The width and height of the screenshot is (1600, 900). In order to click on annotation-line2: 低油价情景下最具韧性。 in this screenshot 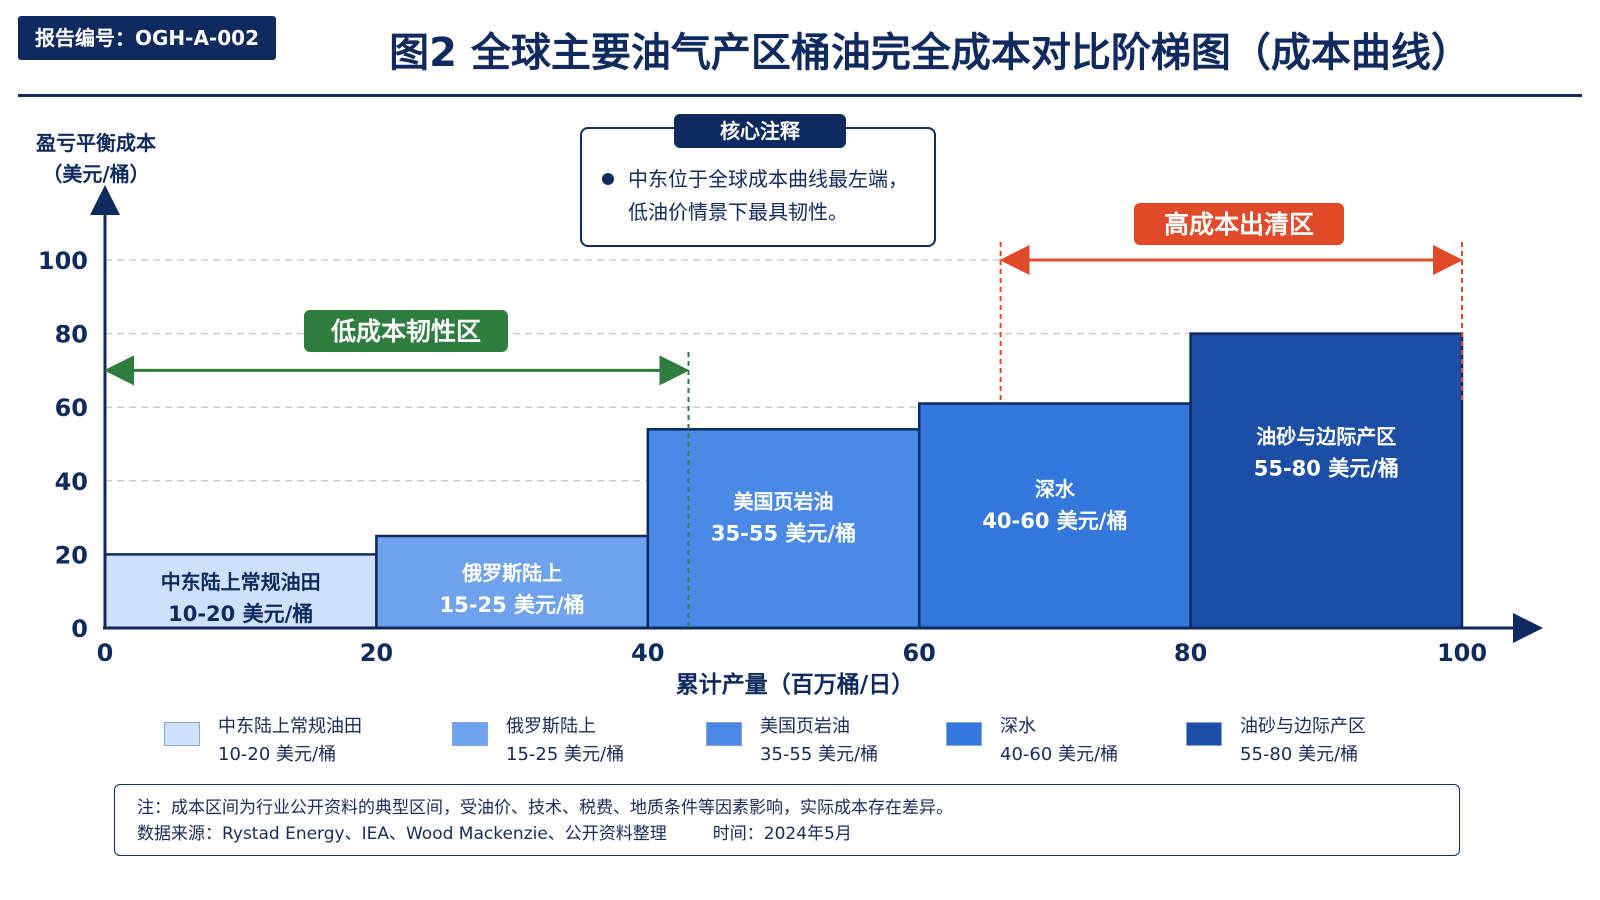, I will do `click(738, 212)`.